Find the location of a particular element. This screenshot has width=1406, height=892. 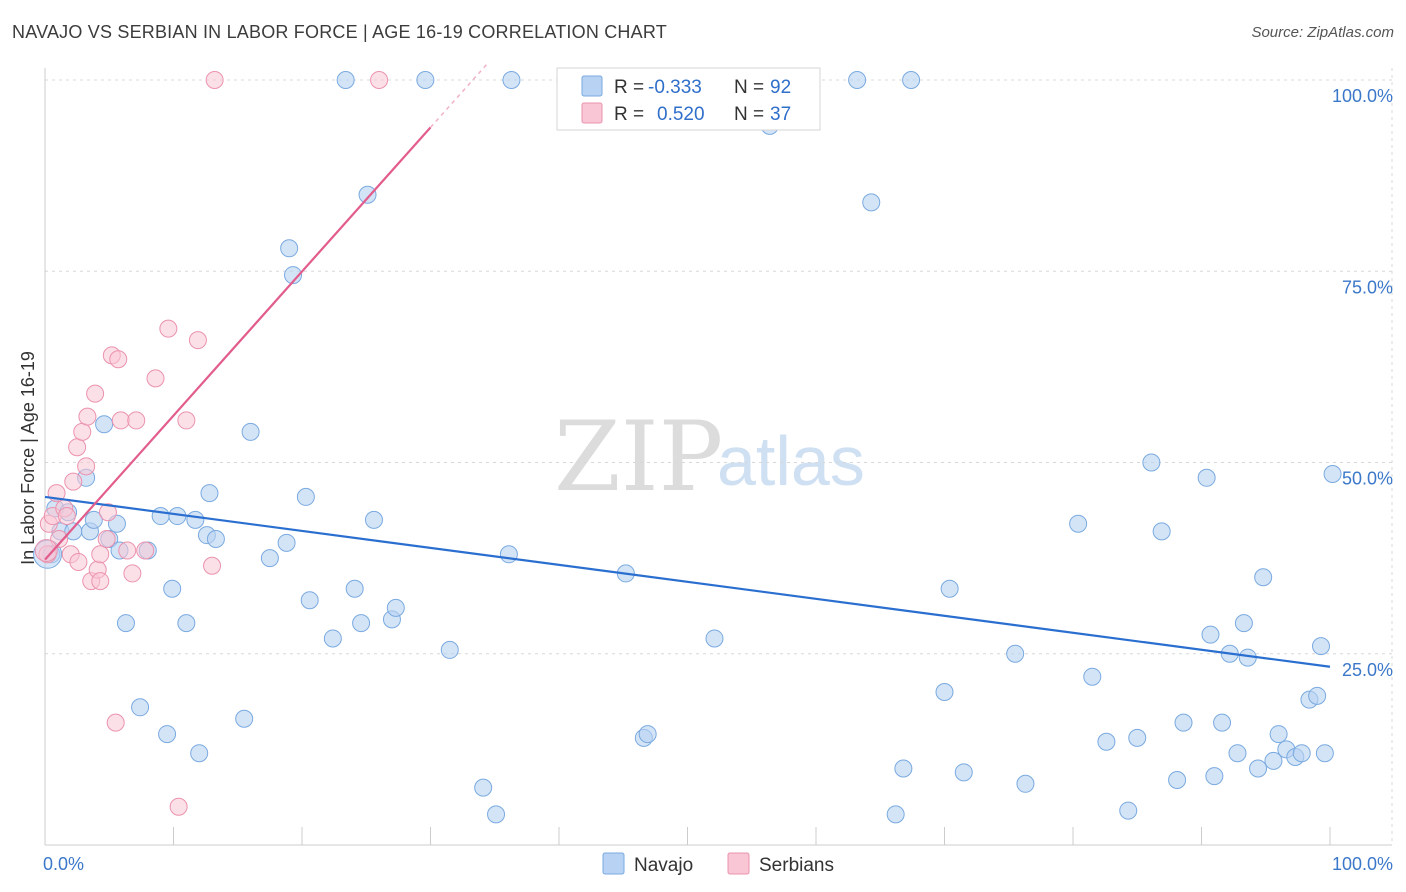

y-tick-label: 100.0% is located at coordinates (1362, 96).